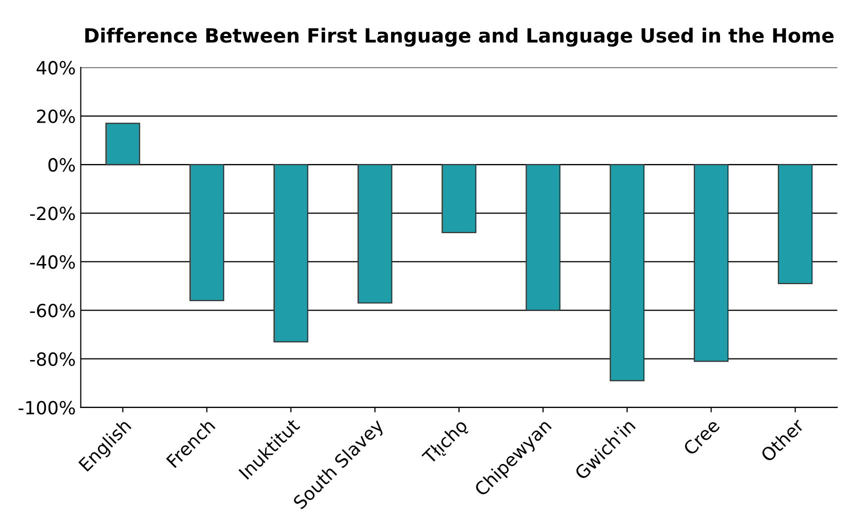 The height and width of the screenshot is (519, 850). Describe the element at coordinates (52, 359) in the screenshot. I see `y-tick-label: -80%` at that location.